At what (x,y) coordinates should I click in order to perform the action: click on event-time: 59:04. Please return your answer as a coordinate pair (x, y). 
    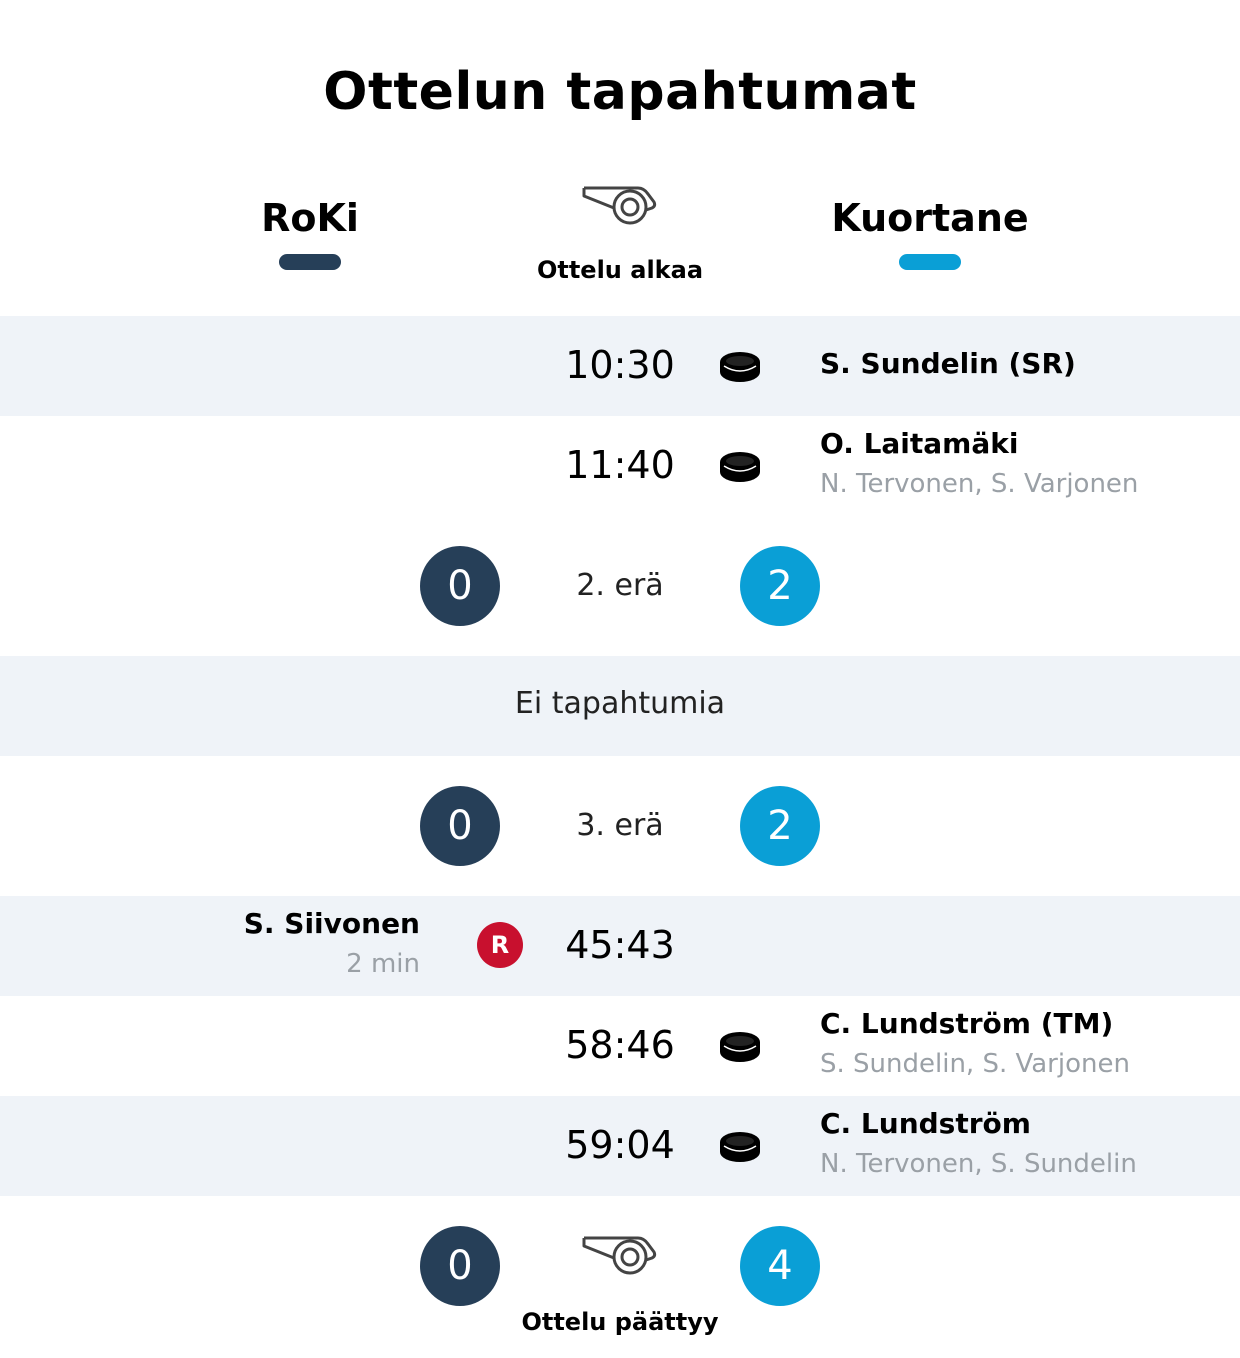
    Looking at the image, I should click on (620, 1145).